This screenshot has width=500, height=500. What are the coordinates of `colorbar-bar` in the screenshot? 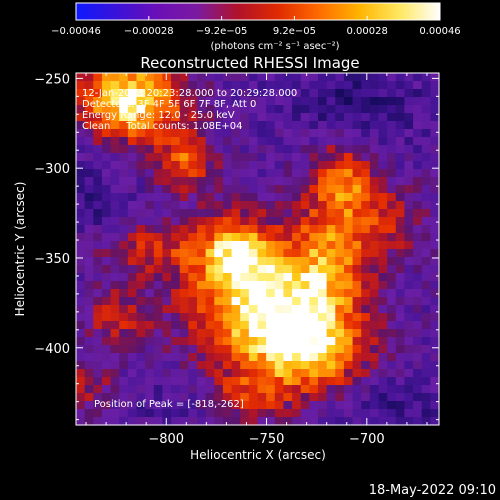 It's located at (258, 11).